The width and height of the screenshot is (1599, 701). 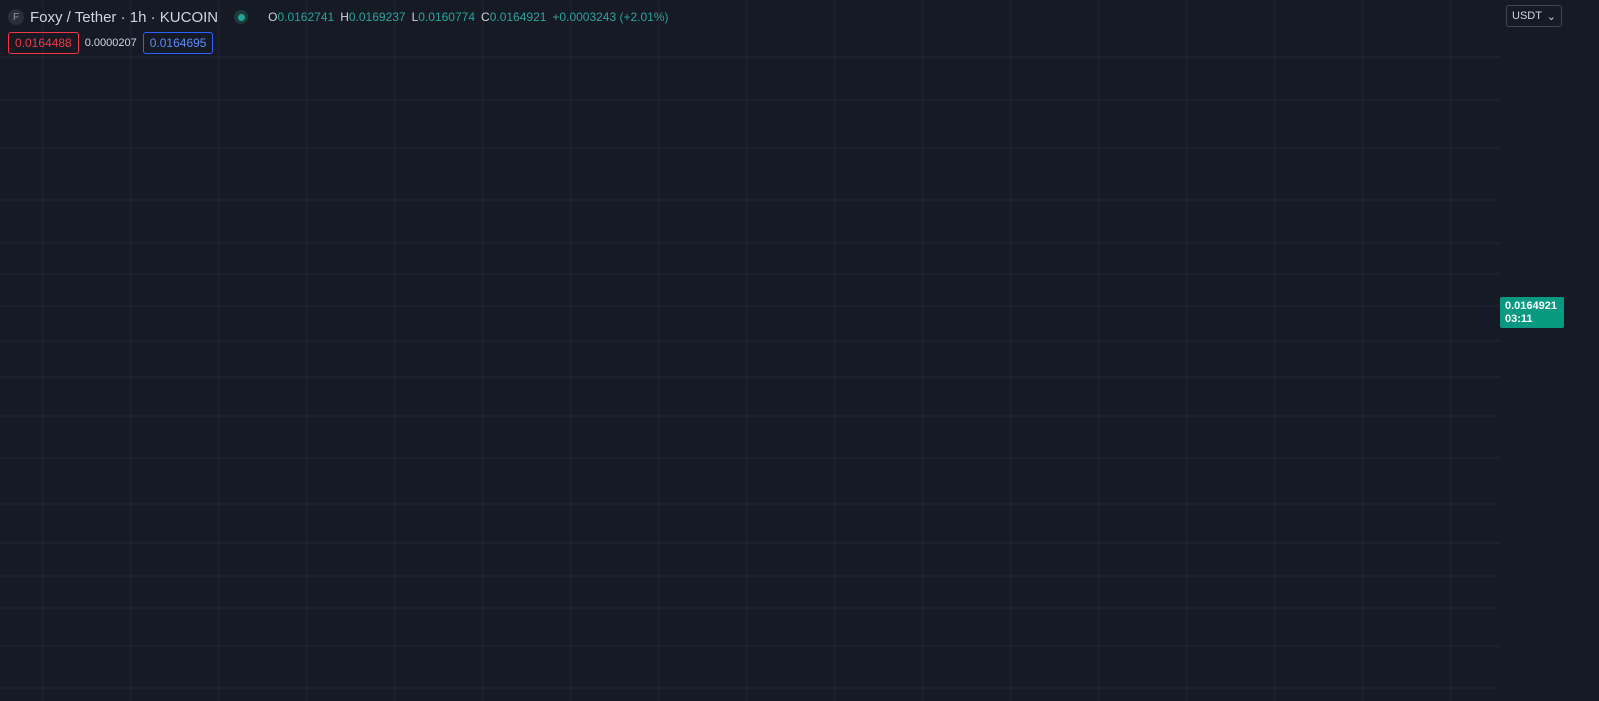 What do you see at coordinates (273, 17) in the screenshot?
I see `open-label: O` at bounding box center [273, 17].